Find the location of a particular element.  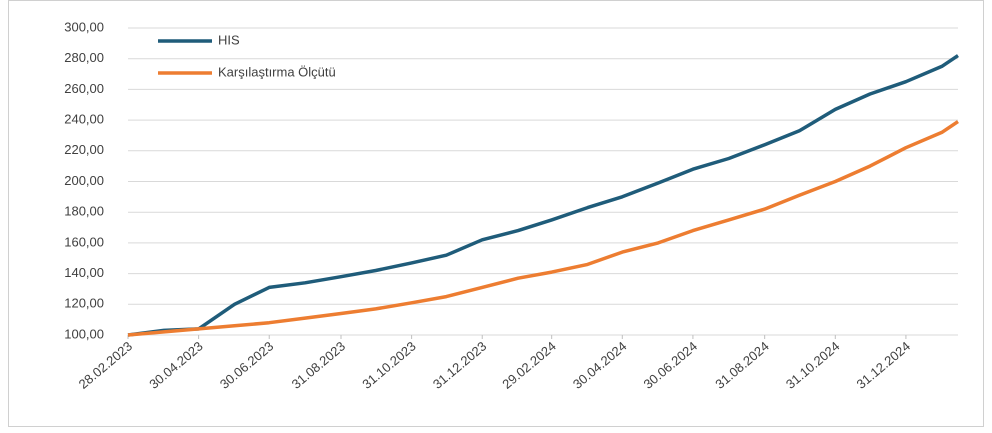

legend-label: HIS is located at coordinates (229, 39).